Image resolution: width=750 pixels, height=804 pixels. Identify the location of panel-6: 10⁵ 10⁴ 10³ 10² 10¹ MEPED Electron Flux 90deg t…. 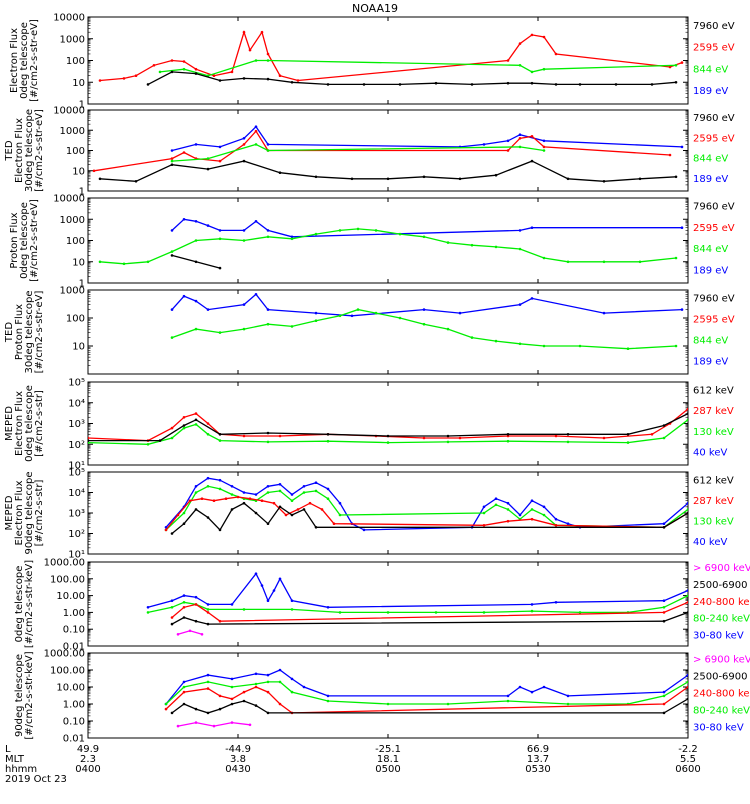
(369, 514).